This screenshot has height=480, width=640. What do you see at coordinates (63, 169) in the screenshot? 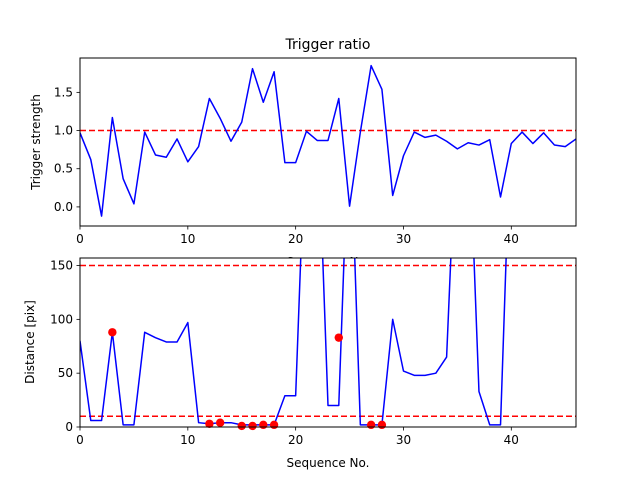
I see `y-tick-label: 0.5` at bounding box center [63, 169].